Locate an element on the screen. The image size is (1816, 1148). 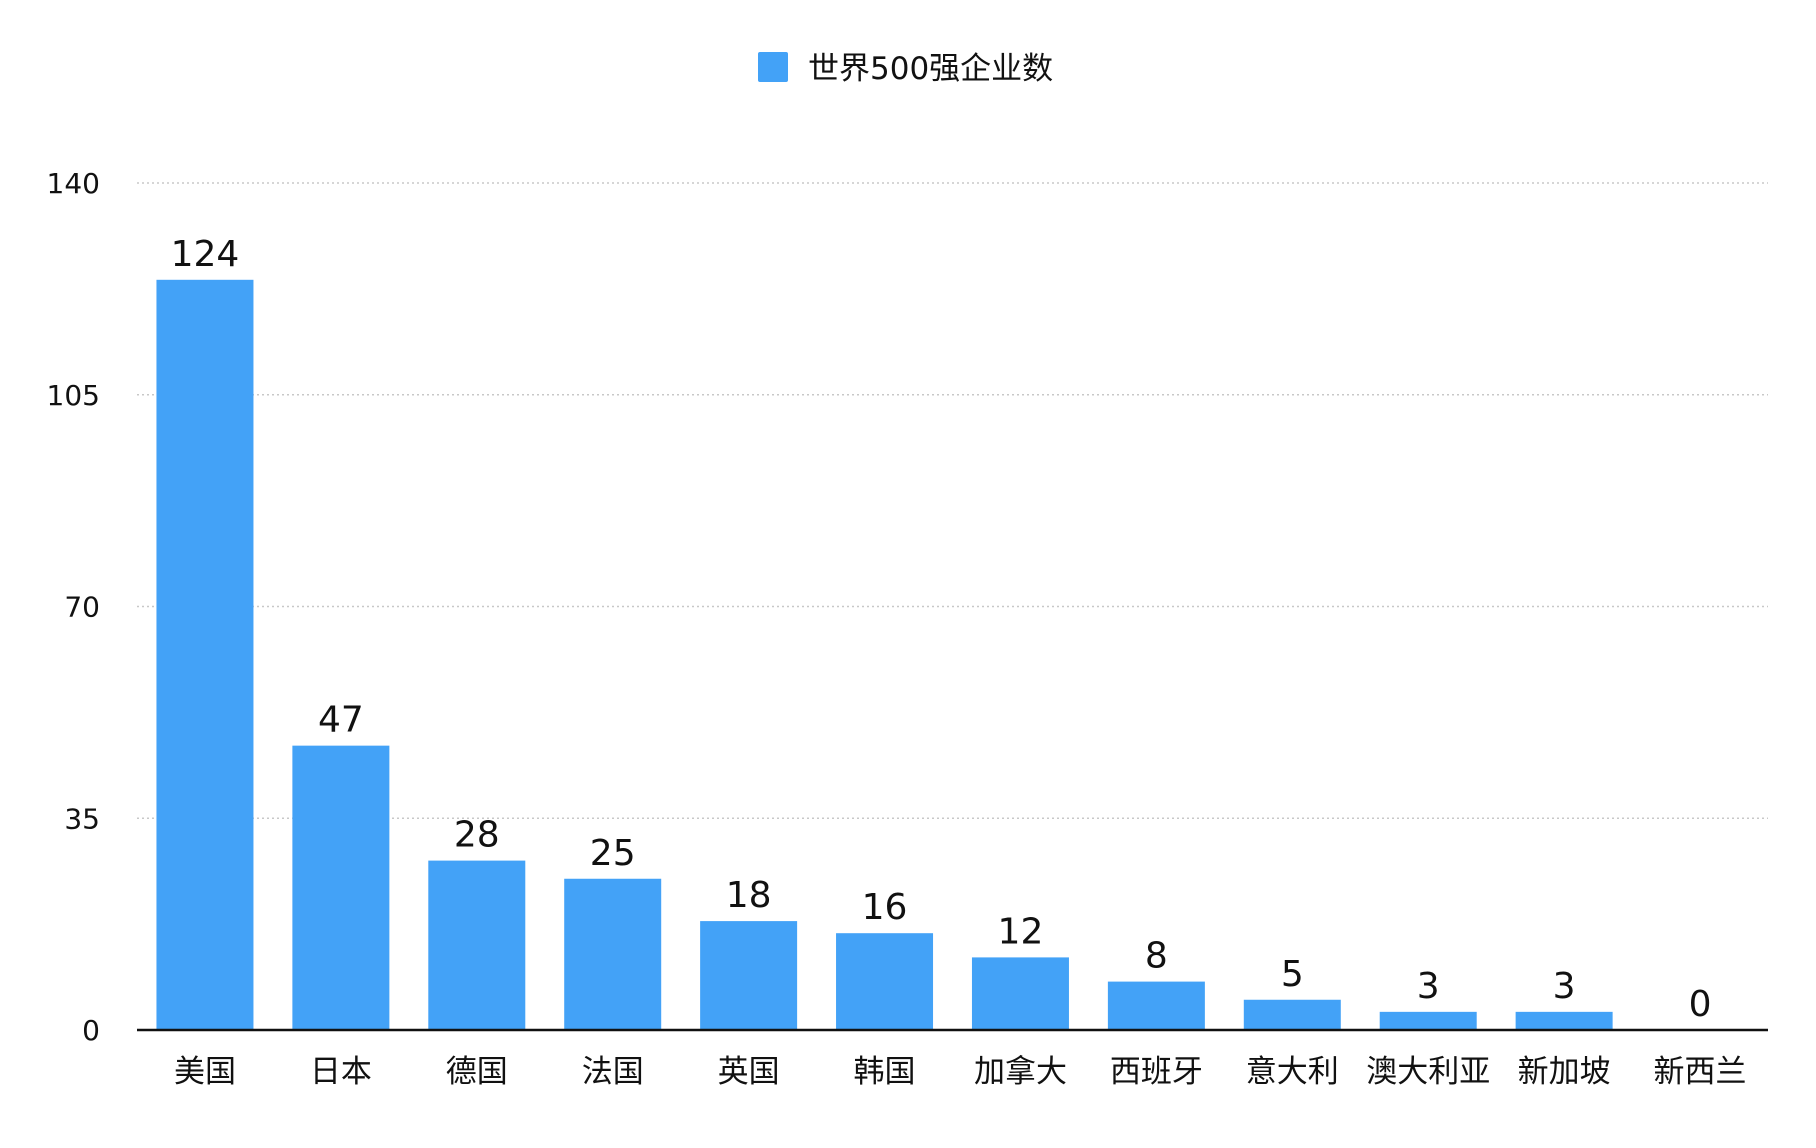
y-tick-label: 105 is located at coordinates (73, 395).